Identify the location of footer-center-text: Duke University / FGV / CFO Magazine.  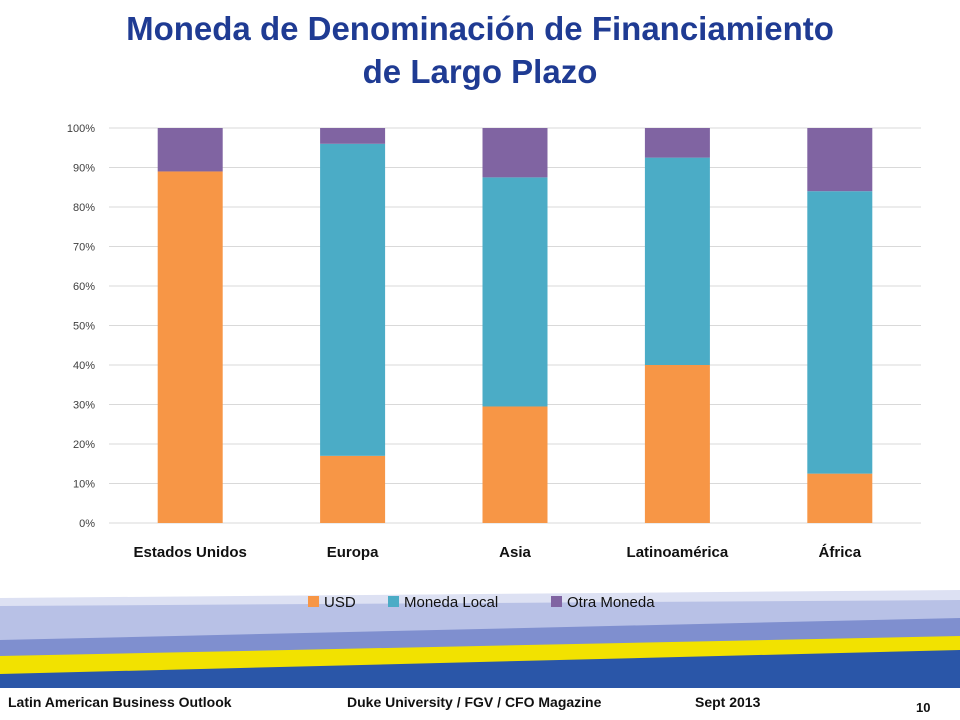
(474, 702).